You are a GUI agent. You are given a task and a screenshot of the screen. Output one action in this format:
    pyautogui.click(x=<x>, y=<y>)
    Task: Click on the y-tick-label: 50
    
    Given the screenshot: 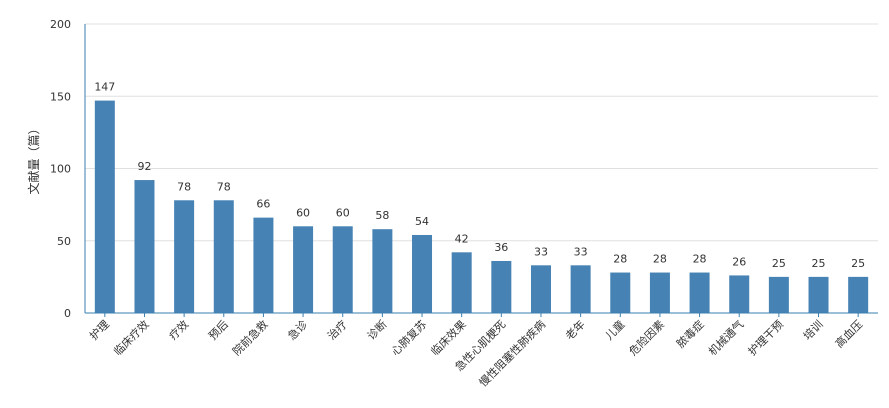 What is the action you would take?
    pyautogui.click(x=64, y=241)
    